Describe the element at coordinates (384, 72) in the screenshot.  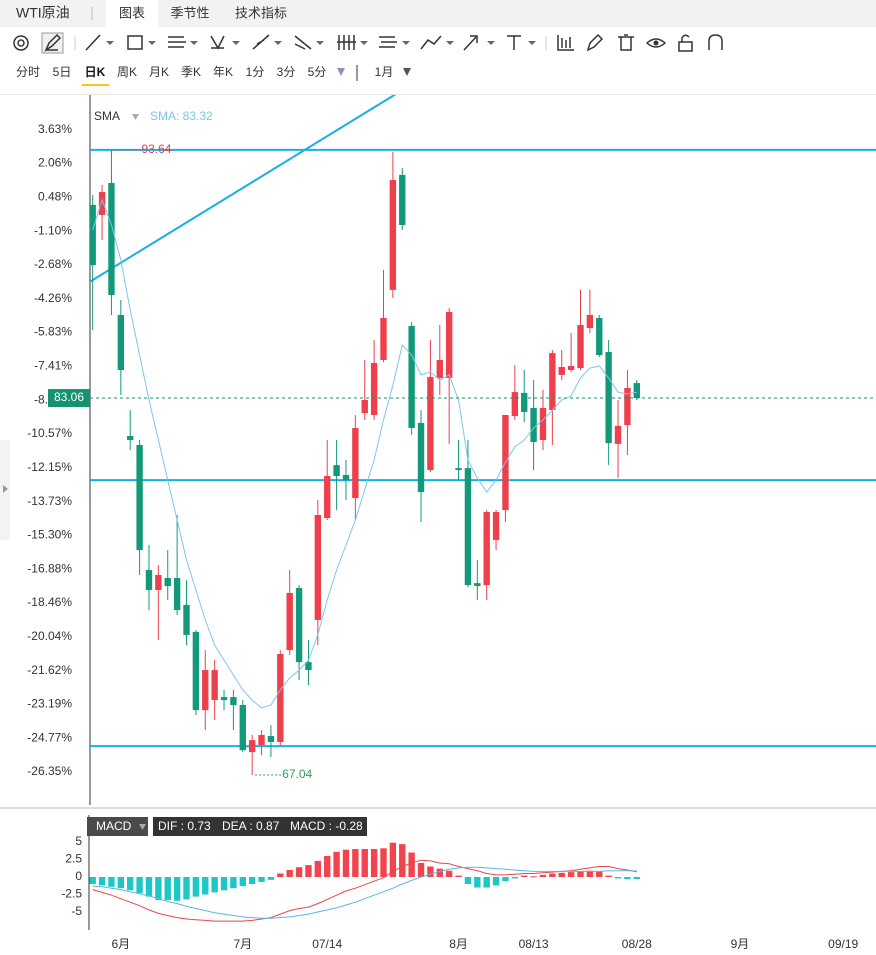
I see `range: 1月` at that location.